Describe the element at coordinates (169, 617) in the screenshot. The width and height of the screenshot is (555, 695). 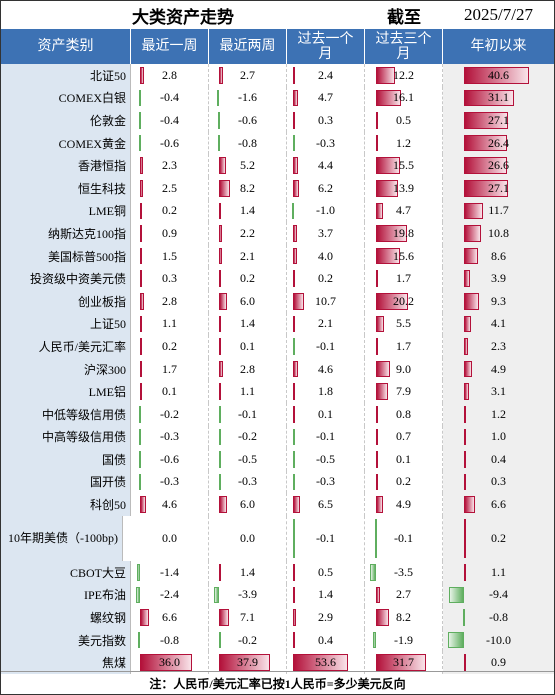
I see `cell-text: 6.6` at that location.